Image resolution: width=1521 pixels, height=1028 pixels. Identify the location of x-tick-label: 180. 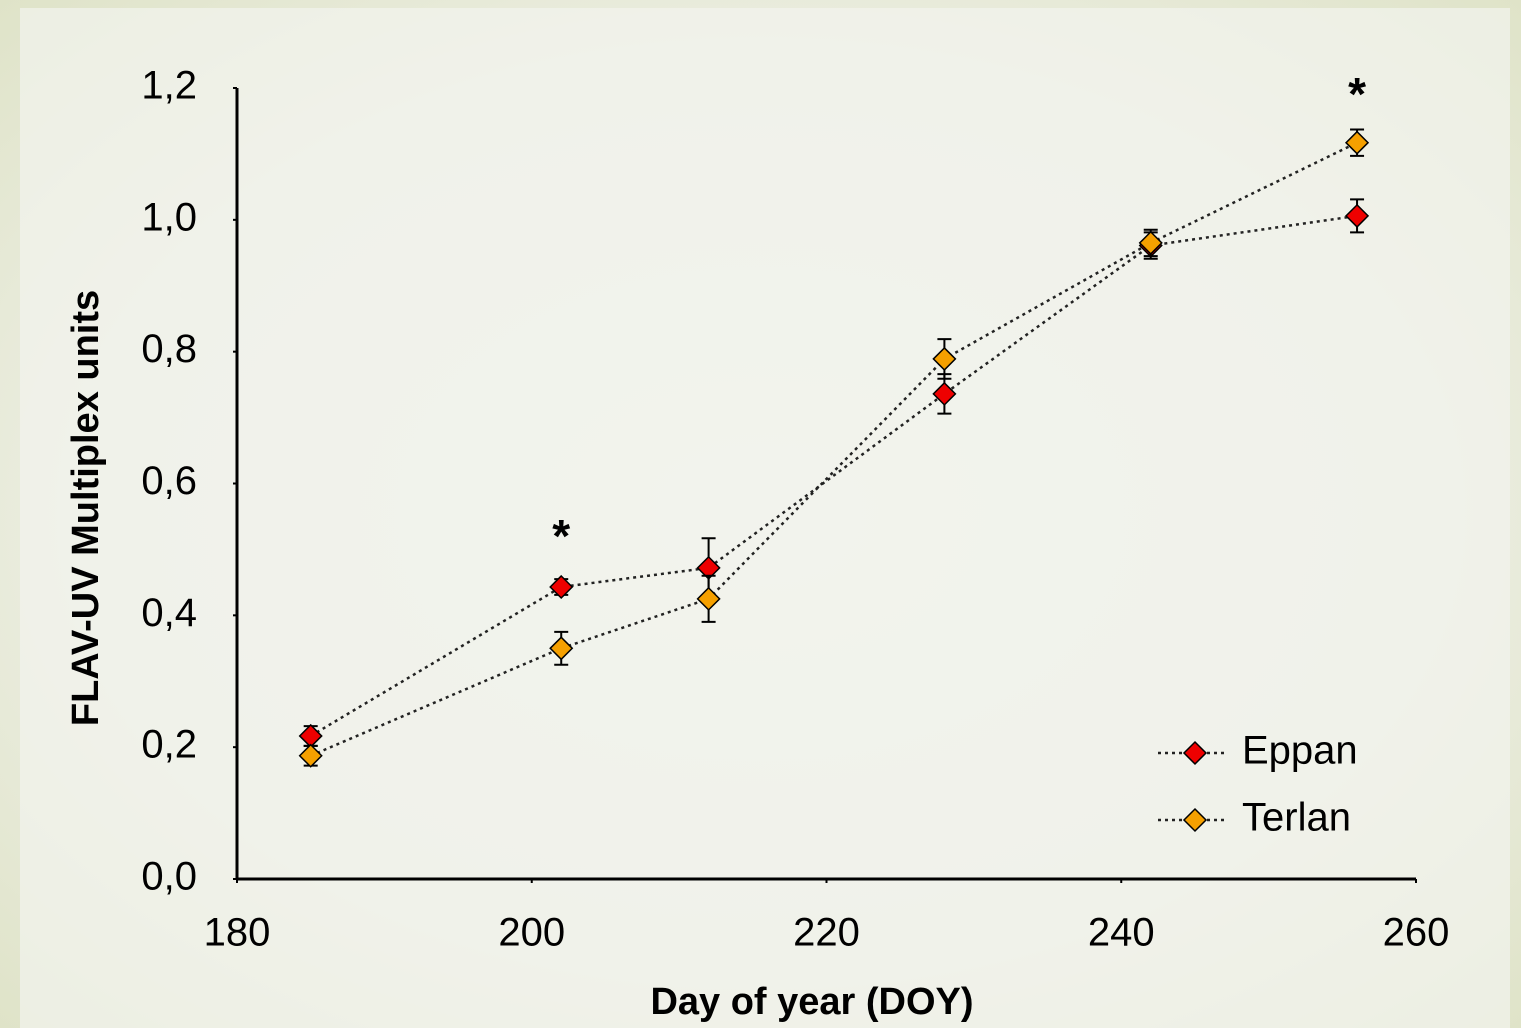
(237, 933).